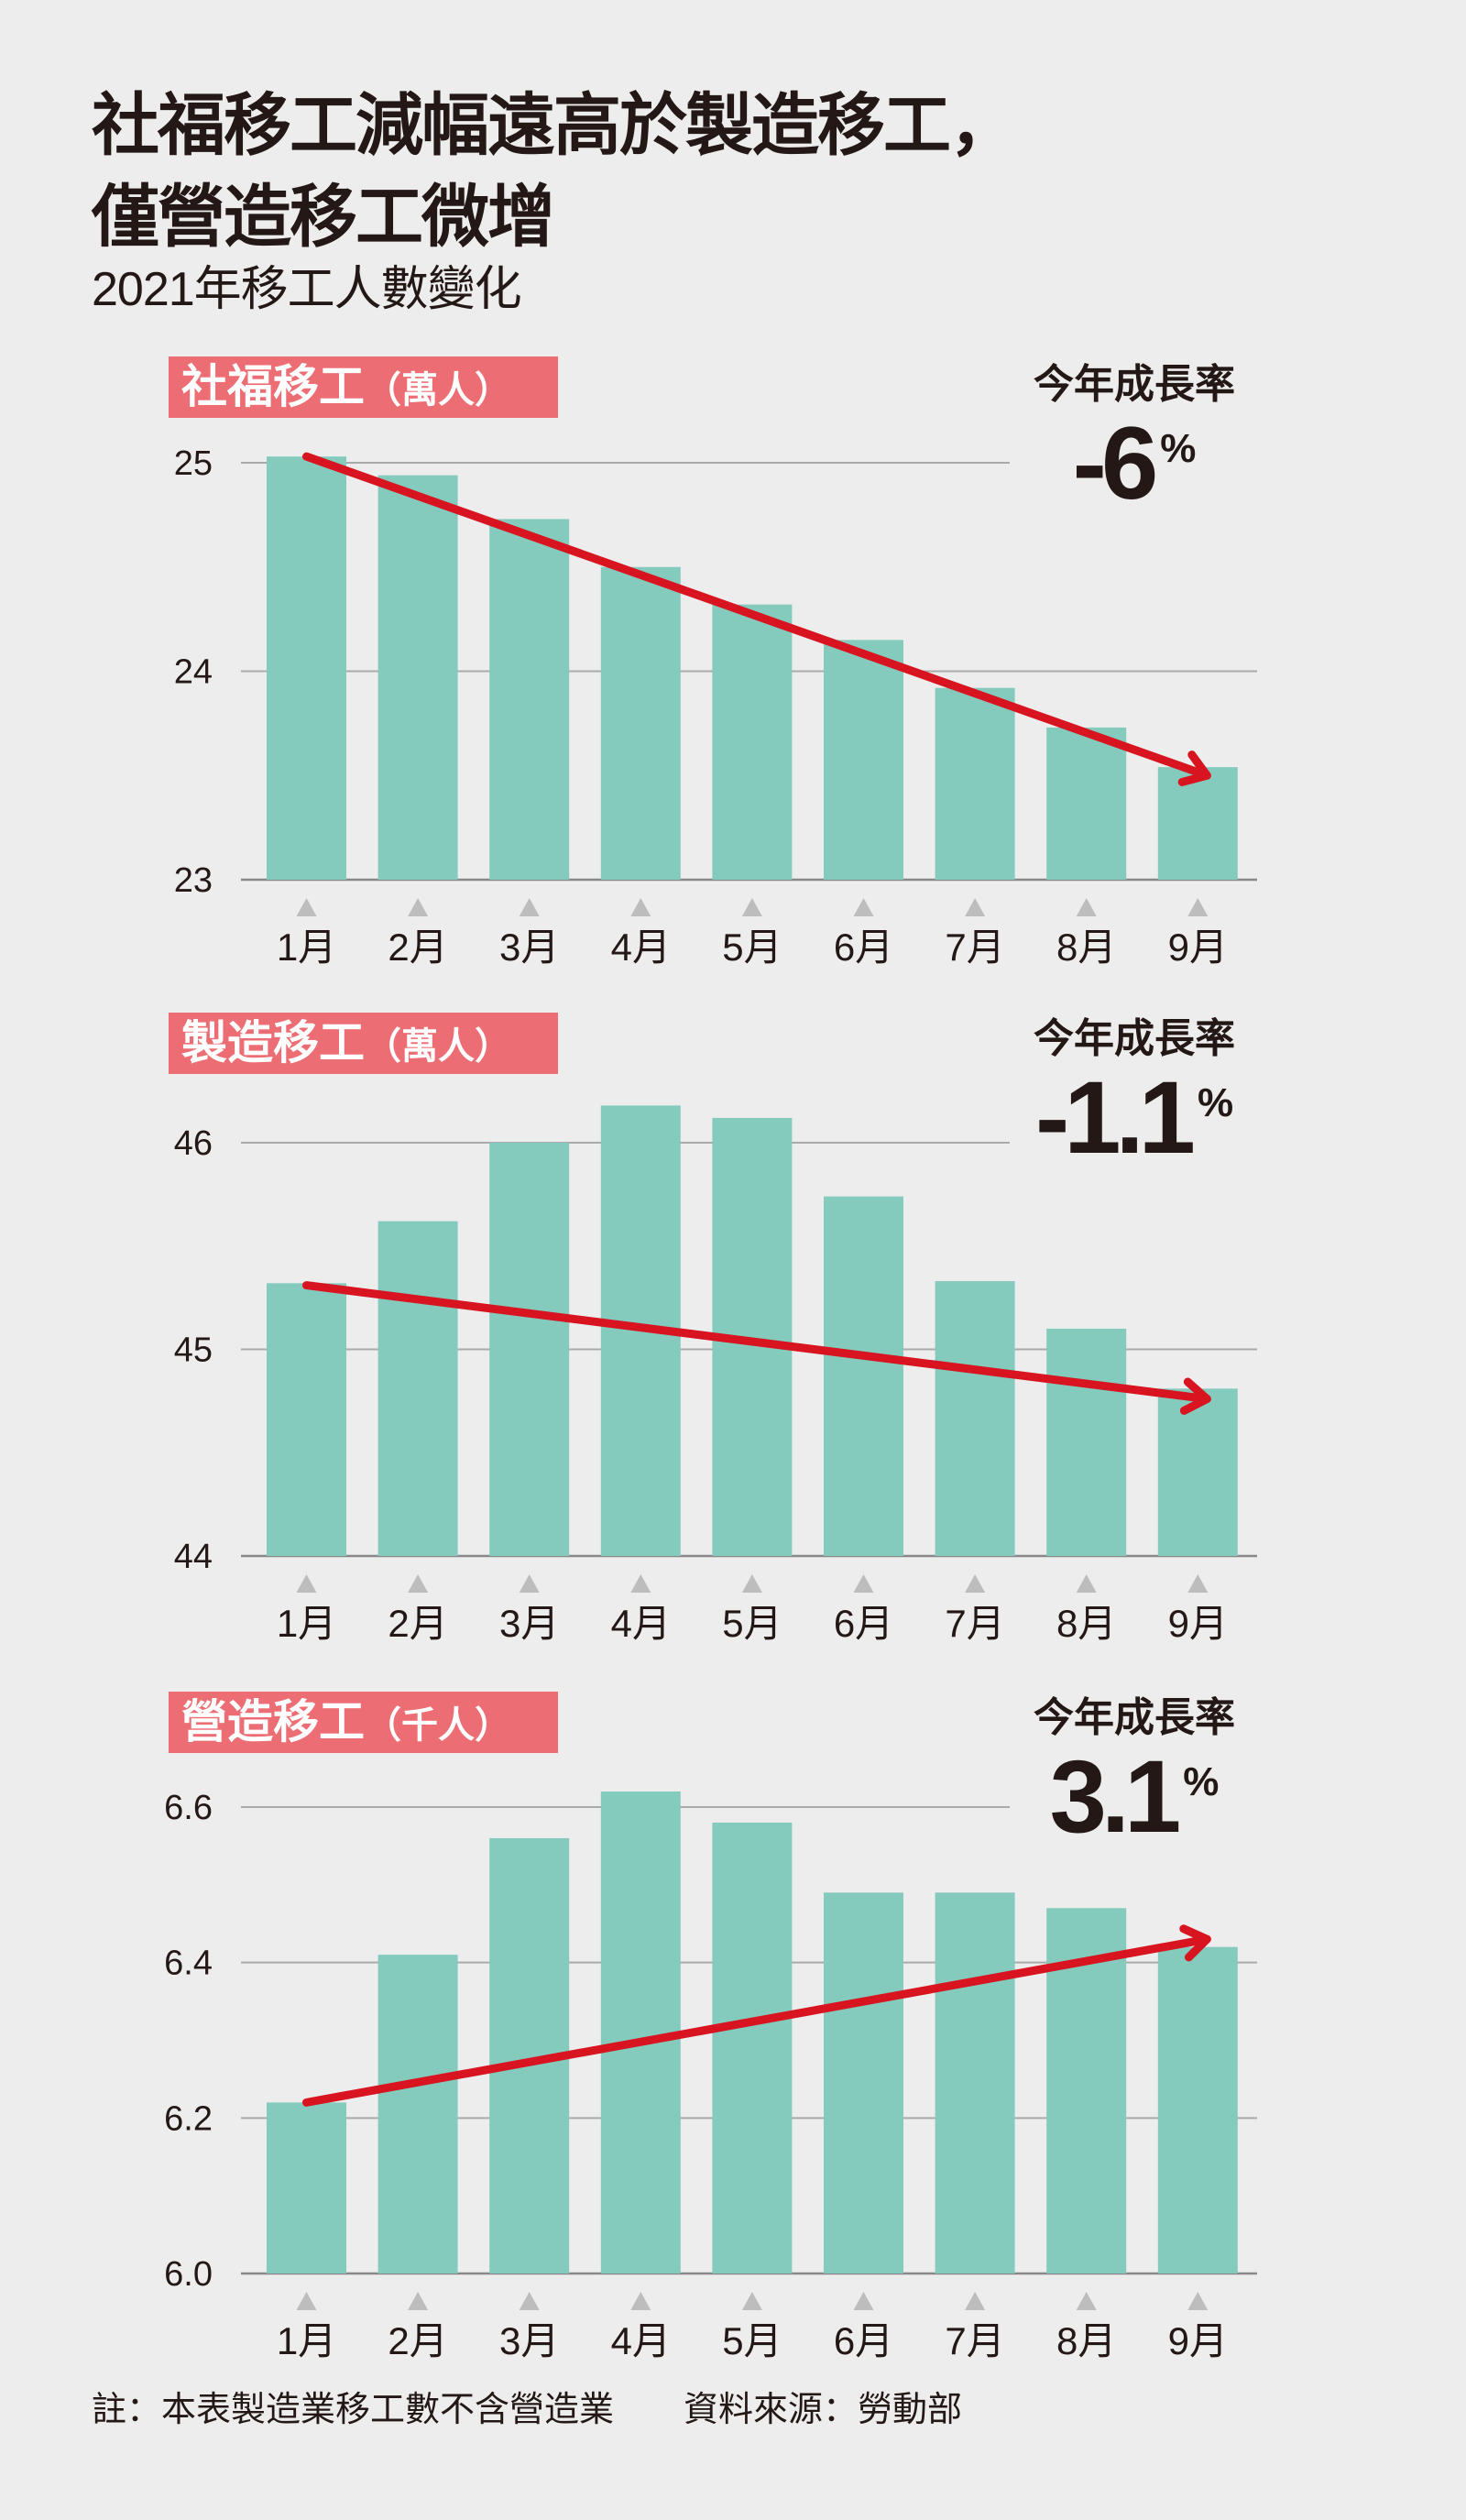 The image size is (1466, 2520). What do you see at coordinates (641, 1623) in the screenshot?
I see `chart-2-month-label: 4月` at bounding box center [641, 1623].